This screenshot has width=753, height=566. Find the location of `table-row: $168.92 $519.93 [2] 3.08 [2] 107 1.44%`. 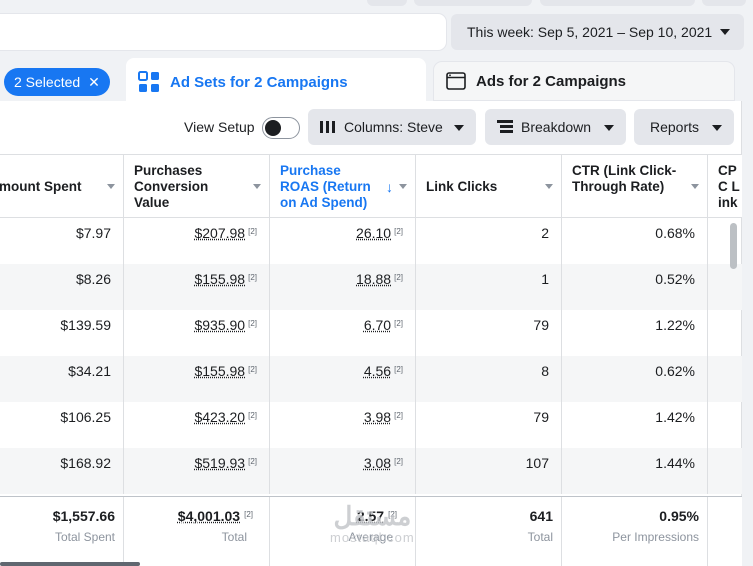

table-row: $168.92 $519.93 [2] 3.08 [2] 107 1.44% is located at coordinates (371, 471).